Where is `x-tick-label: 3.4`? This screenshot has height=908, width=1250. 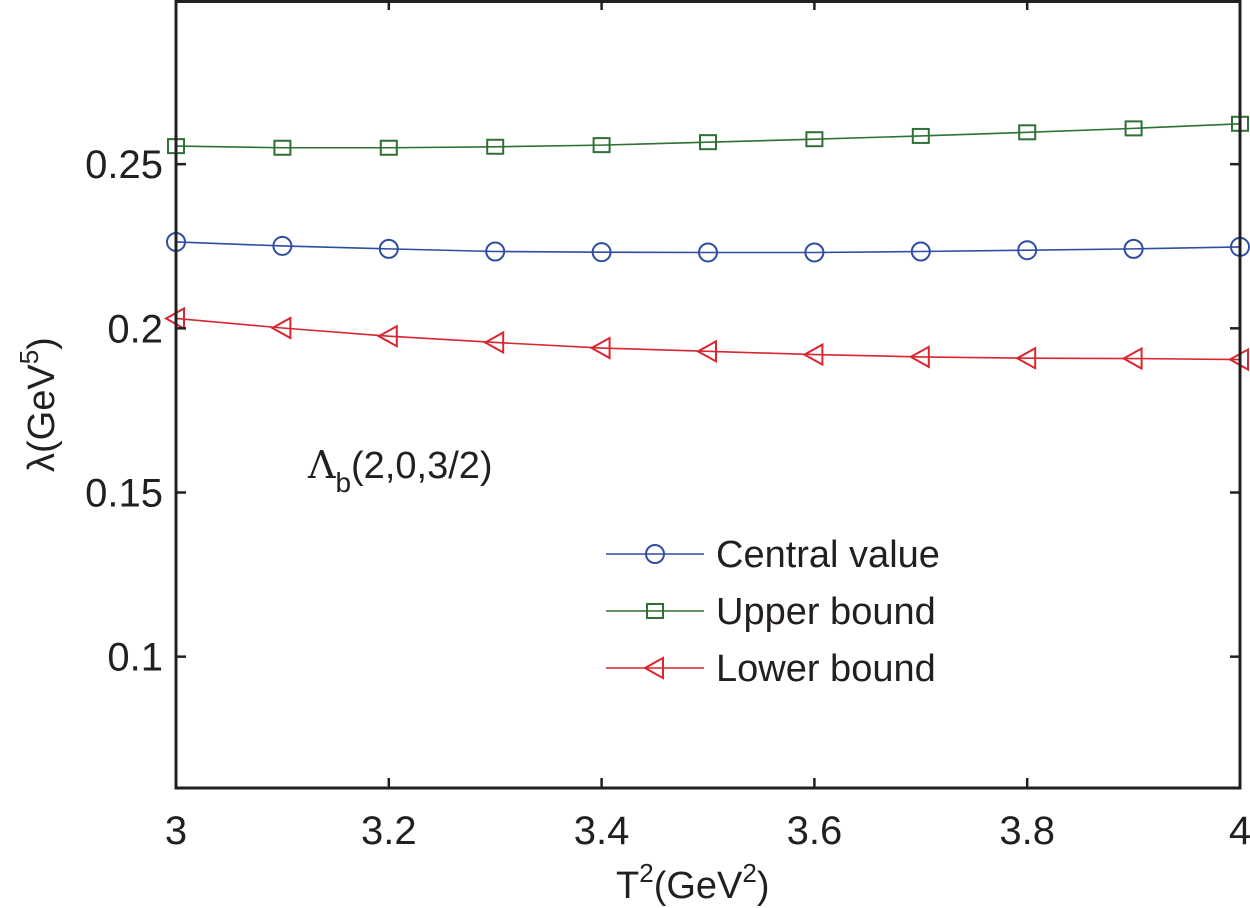 x-tick-label: 3.4 is located at coordinates (602, 831).